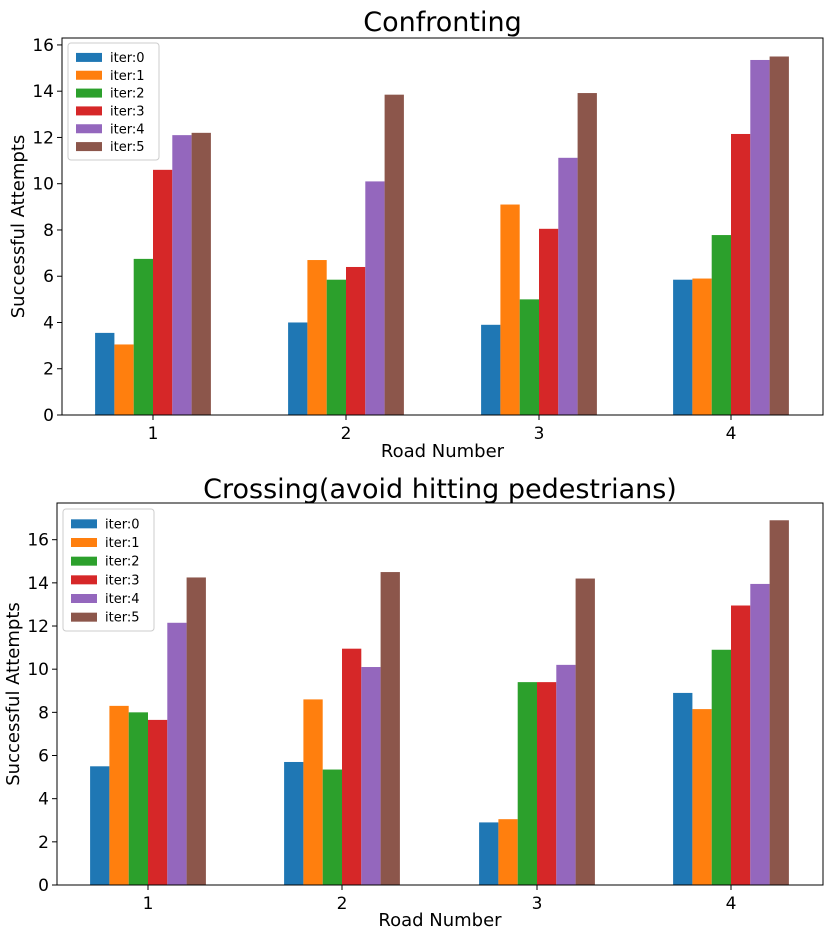  I want to click on chart-title: Confronting, so click(442, 22).